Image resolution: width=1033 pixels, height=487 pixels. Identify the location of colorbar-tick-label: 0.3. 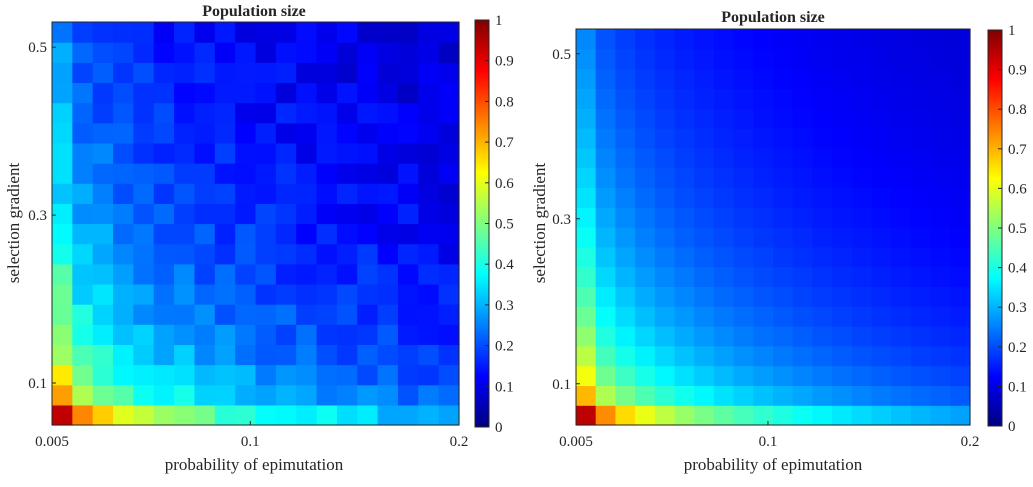
(504, 306).